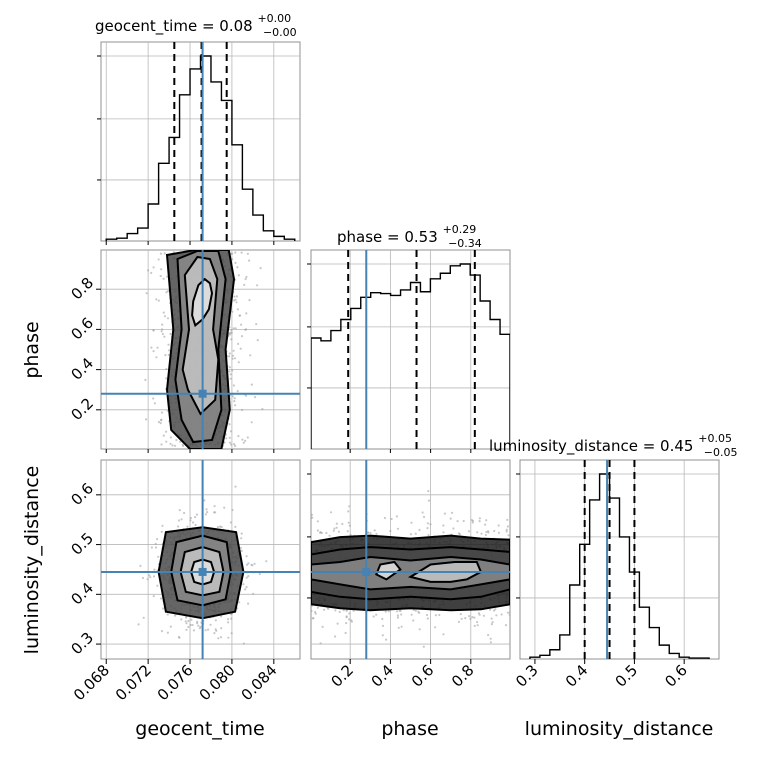 Image resolution: width=760 pixels, height=760 pixels. I want to click on panel-frame, so click(619, 559).